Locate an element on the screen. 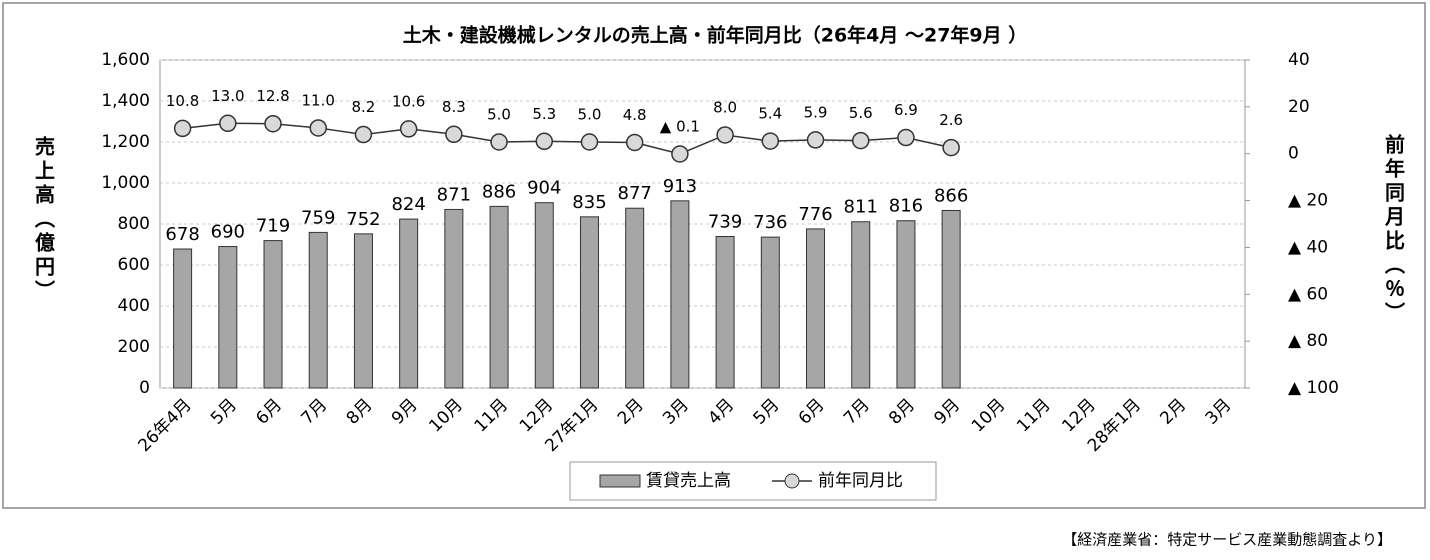 Image resolution: width=1430 pixels, height=560 pixels. y2-tick-label: ▲ 100 is located at coordinates (1313, 388).